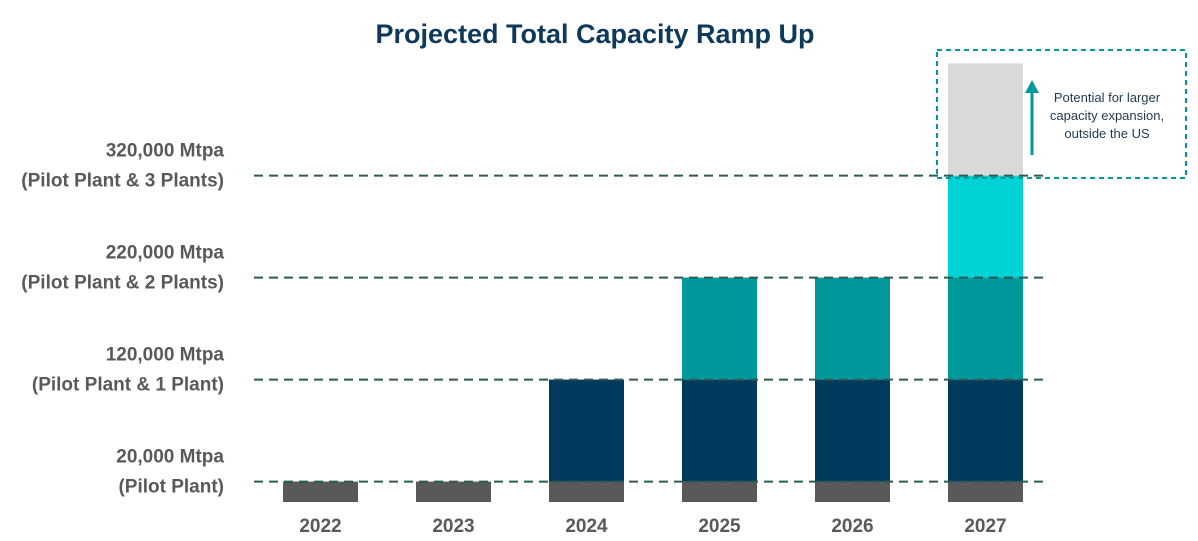  I want to click on x-label-2027: 2027, so click(985, 526).